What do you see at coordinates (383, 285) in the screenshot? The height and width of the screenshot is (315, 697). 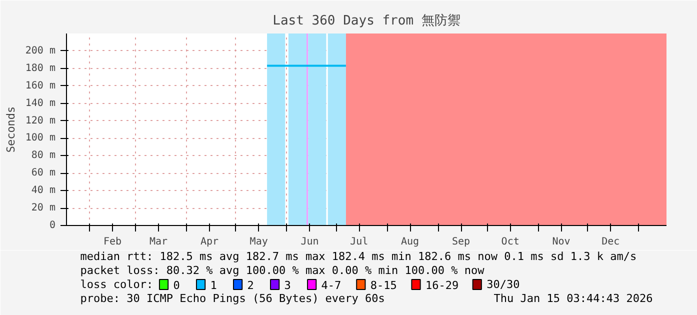 I see `legend-label: 8-15` at bounding box center [383, 285].